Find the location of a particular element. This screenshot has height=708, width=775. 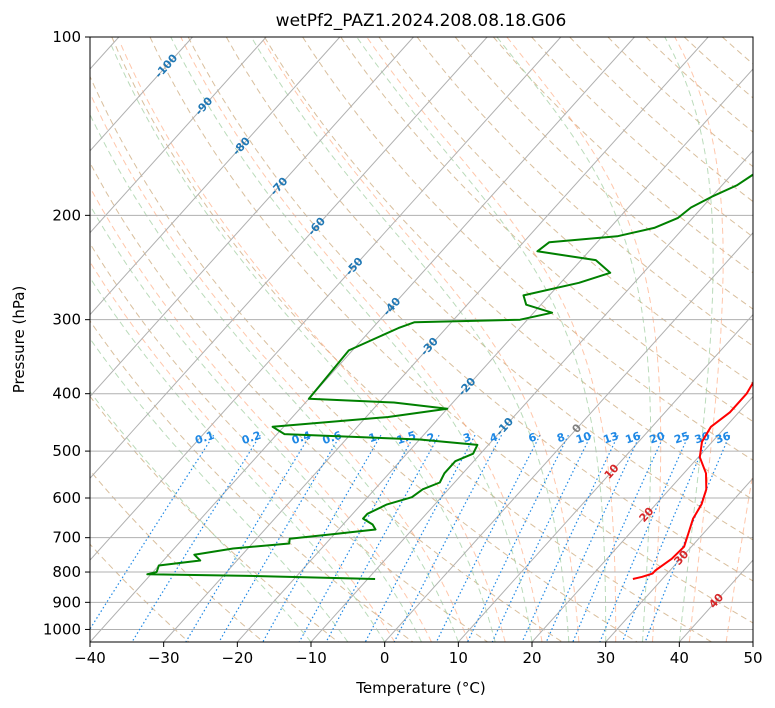

y-tick-label: 400 is located at coordinates (66, 394).